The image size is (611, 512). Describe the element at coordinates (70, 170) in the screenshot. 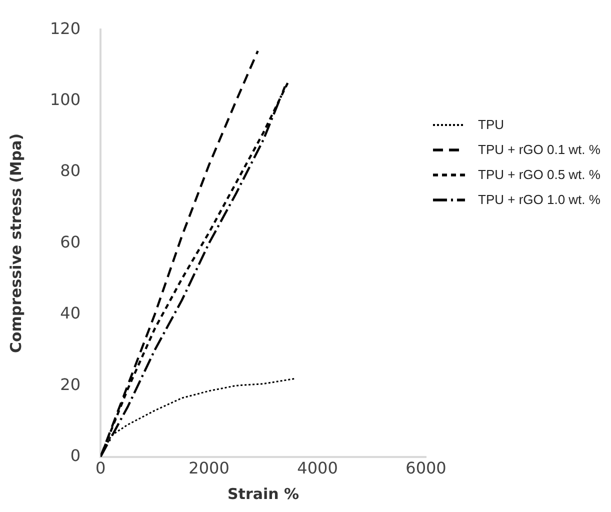

I see `y-tick-label: 80` at that location.